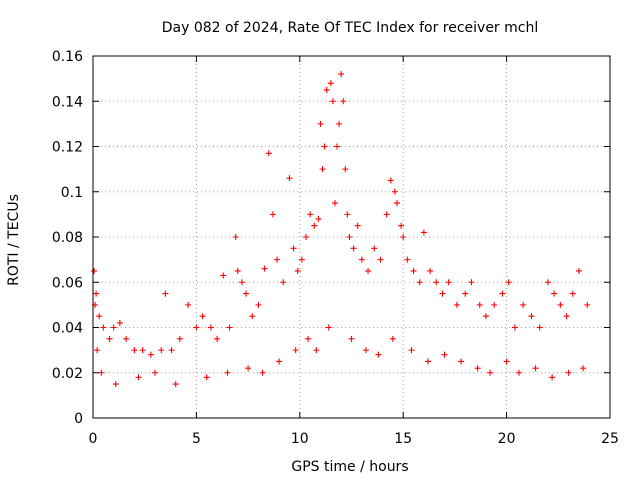 The image size is (640, 480). Describe the element at coordinates (67, 374) in the screenshot. I see `y-tick-label: 0.02` at that location.